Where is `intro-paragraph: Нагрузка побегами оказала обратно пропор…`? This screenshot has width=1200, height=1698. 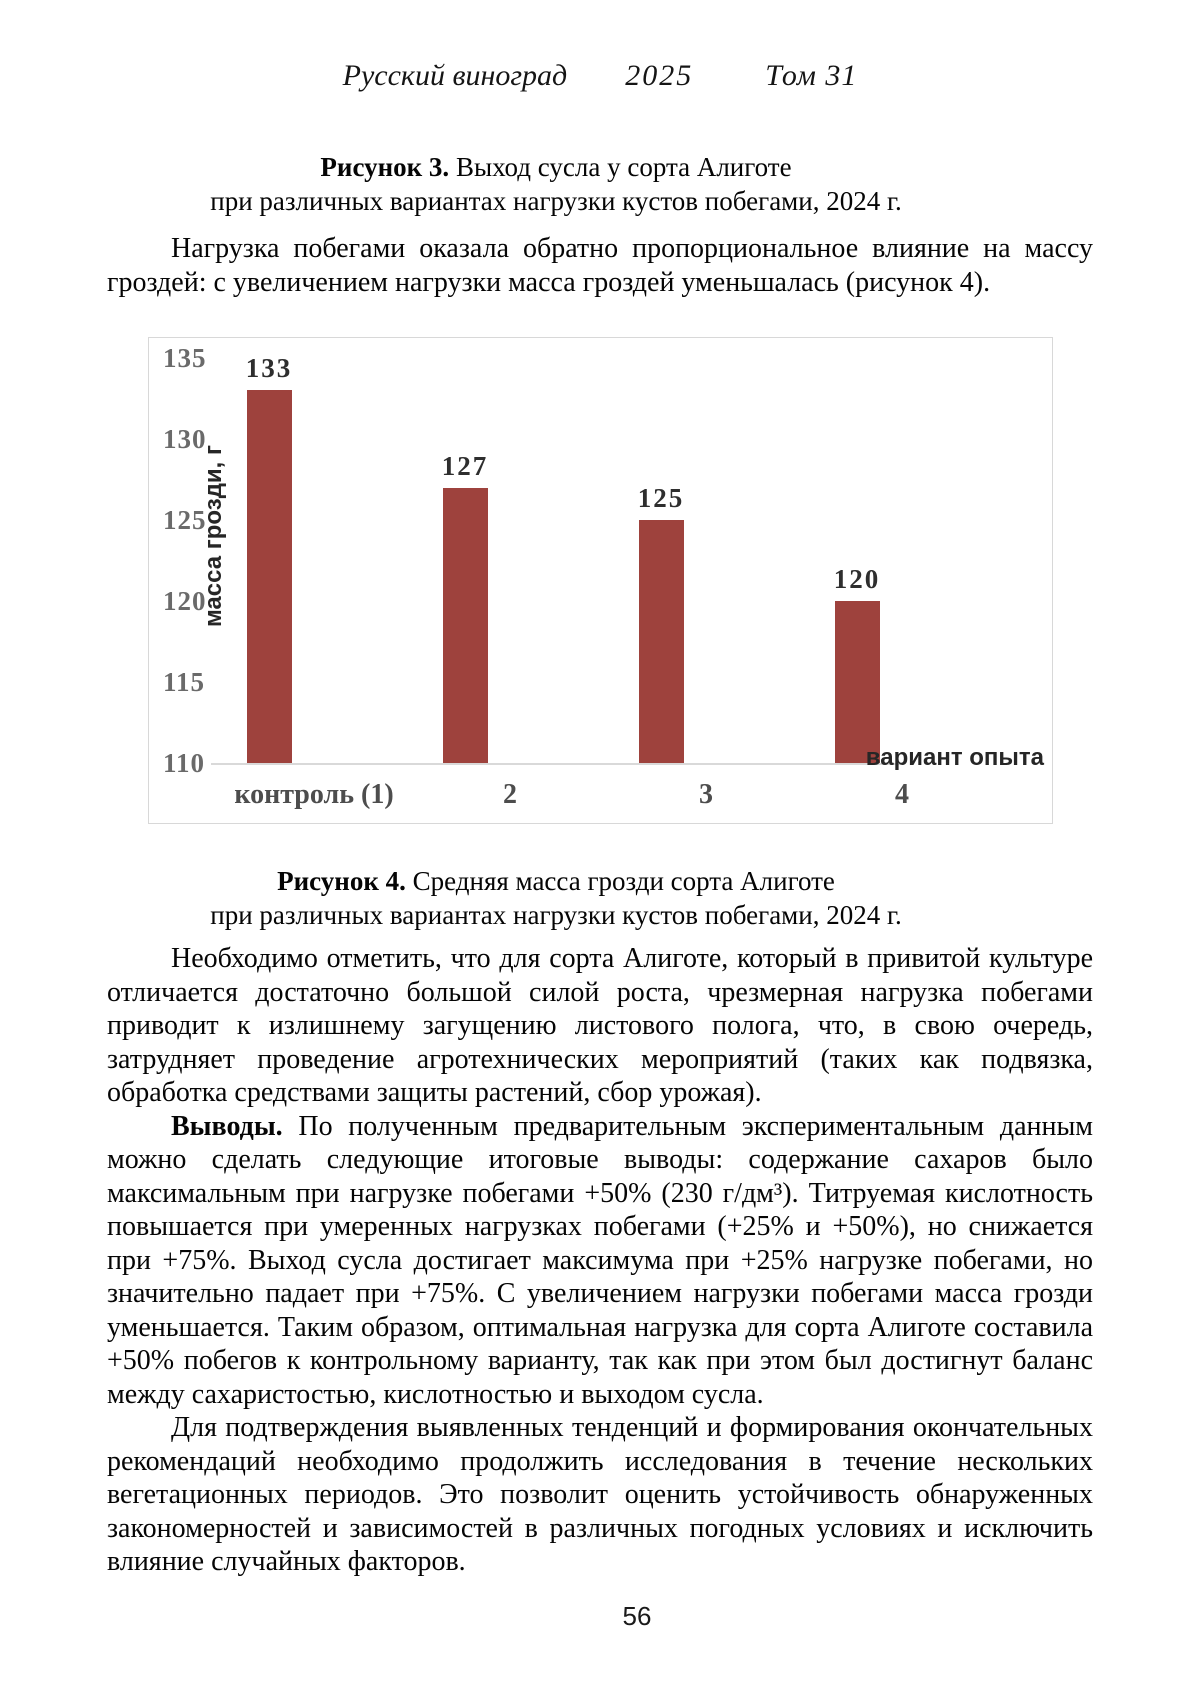 intro-paragraph: Нагрузка побегами оказала обратно пропор… is located at coordinates (600, 265).